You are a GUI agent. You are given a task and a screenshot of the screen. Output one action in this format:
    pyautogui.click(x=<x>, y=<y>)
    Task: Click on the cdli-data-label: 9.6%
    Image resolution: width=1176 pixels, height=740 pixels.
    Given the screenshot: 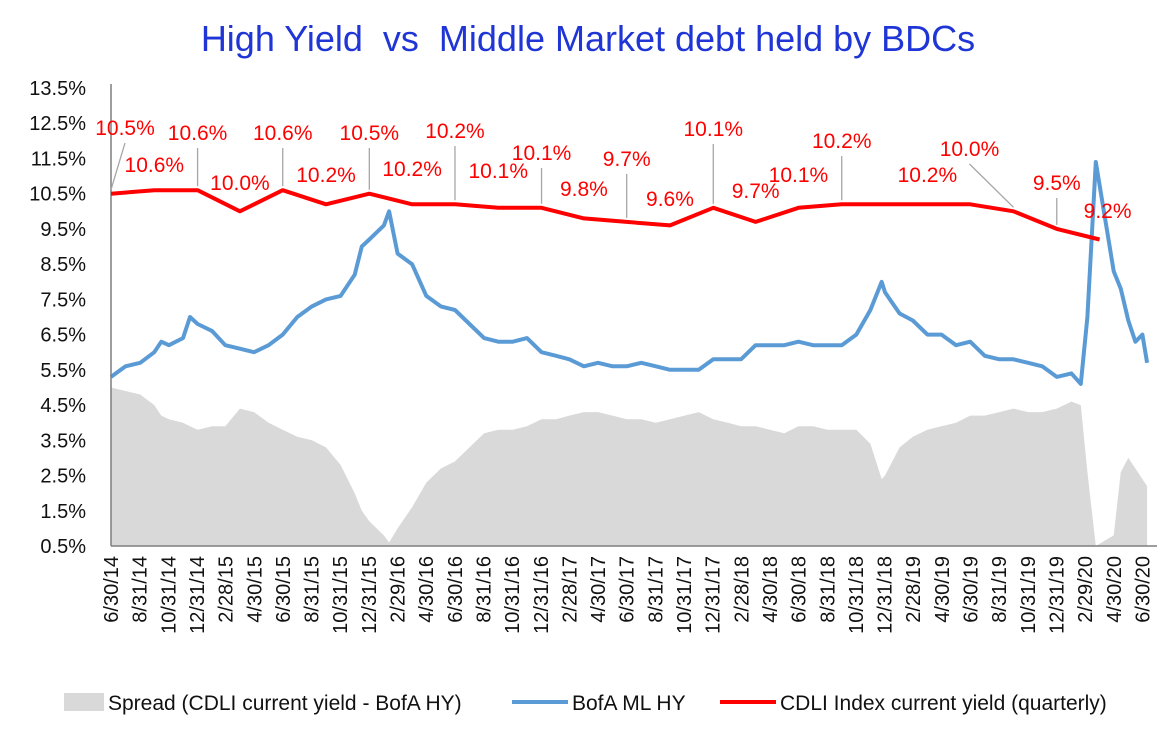 What is the action you would take?
    pyautogui.click(x=670, y=199)
    